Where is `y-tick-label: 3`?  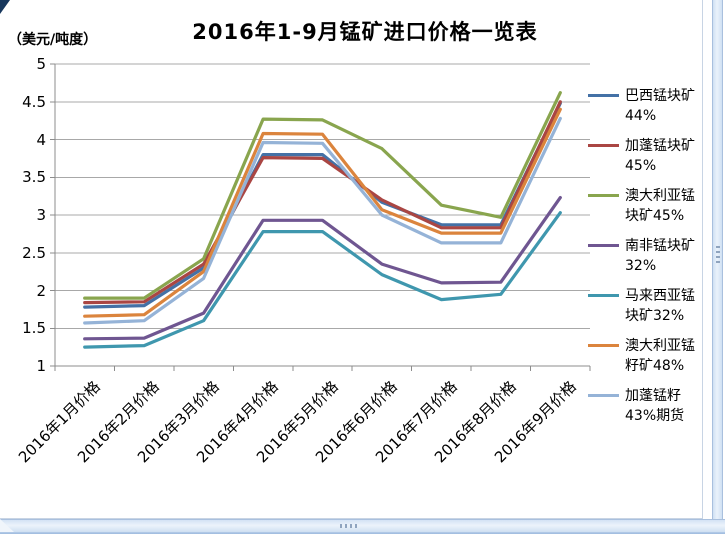 y-tick-label: 3 is located at coordinates (41, 215).